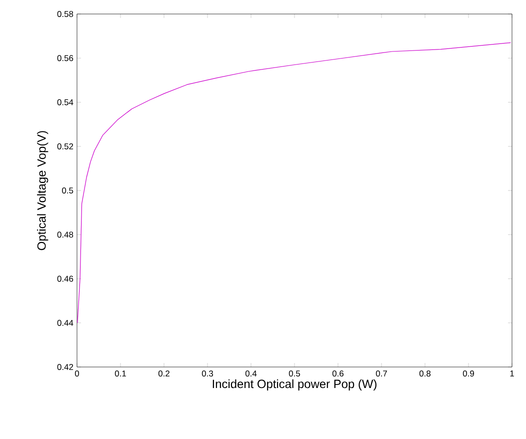 This screenshot has width=526, height=439. I want to click on y-tick-label: 0.44, so click(65, 323).